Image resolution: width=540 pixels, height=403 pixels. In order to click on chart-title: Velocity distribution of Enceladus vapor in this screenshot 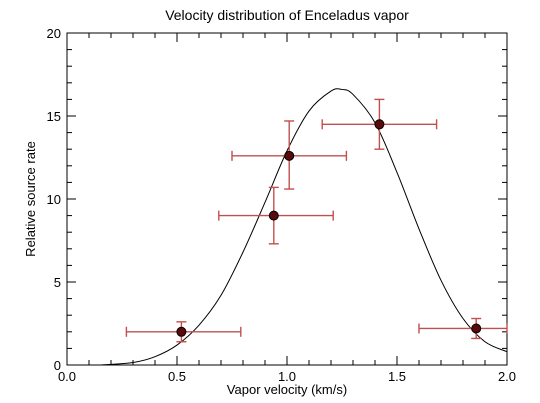, I will do `click(287, 15)`.